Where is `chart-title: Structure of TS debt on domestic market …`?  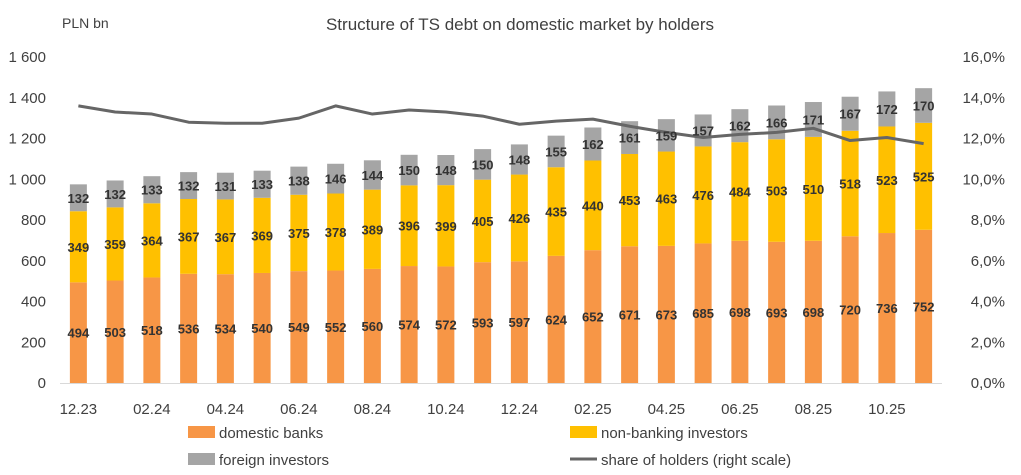 chart-title: Structure of TS debt on domestic market … is located at coordinates (520, 24).